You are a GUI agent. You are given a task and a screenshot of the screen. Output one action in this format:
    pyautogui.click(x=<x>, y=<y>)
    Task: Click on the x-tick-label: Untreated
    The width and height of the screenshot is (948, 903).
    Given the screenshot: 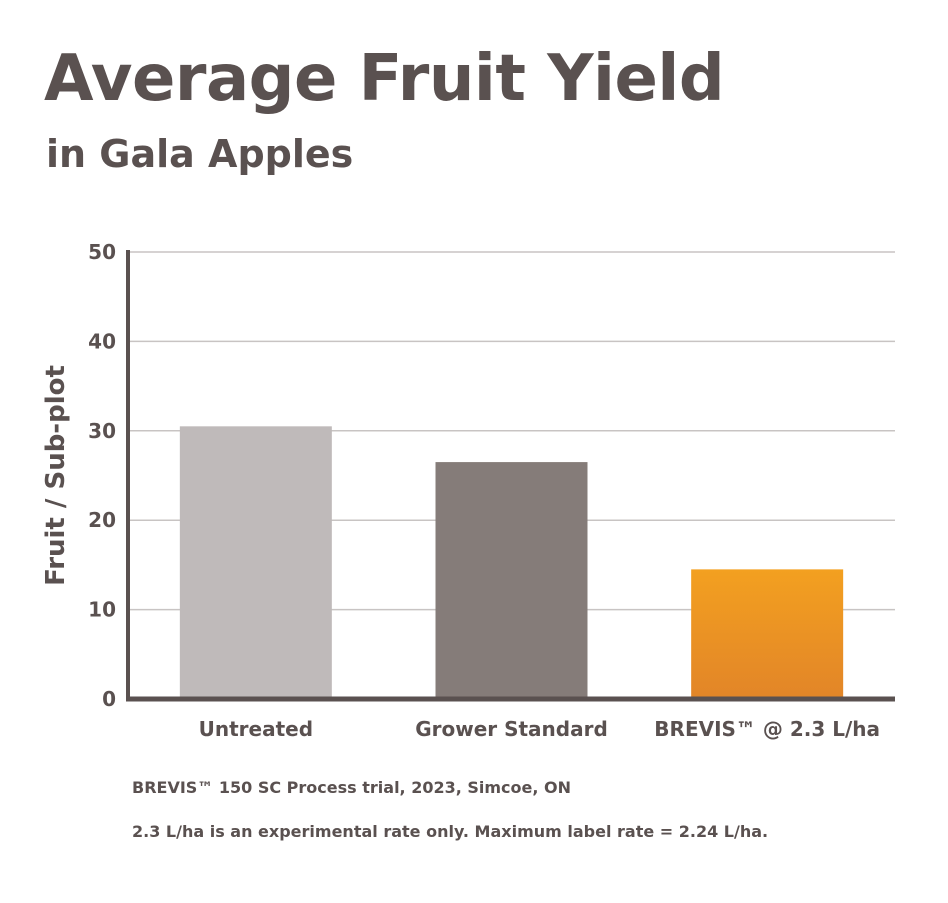 What is the action you would take?
    pyautogui.click(x=256, y=729)
    